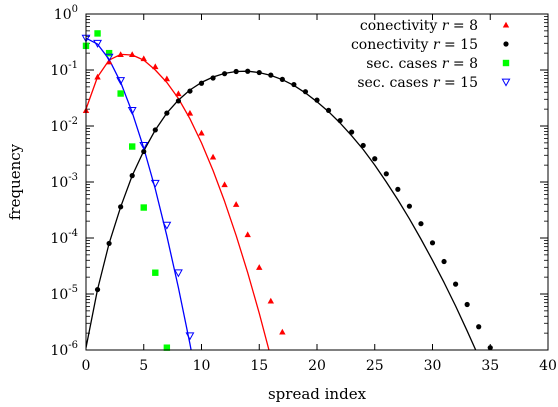  What do you see at coordinates (433, 366) in the screenshot?
I see `x-tick-label: 30` at bounding box center [433, 366].